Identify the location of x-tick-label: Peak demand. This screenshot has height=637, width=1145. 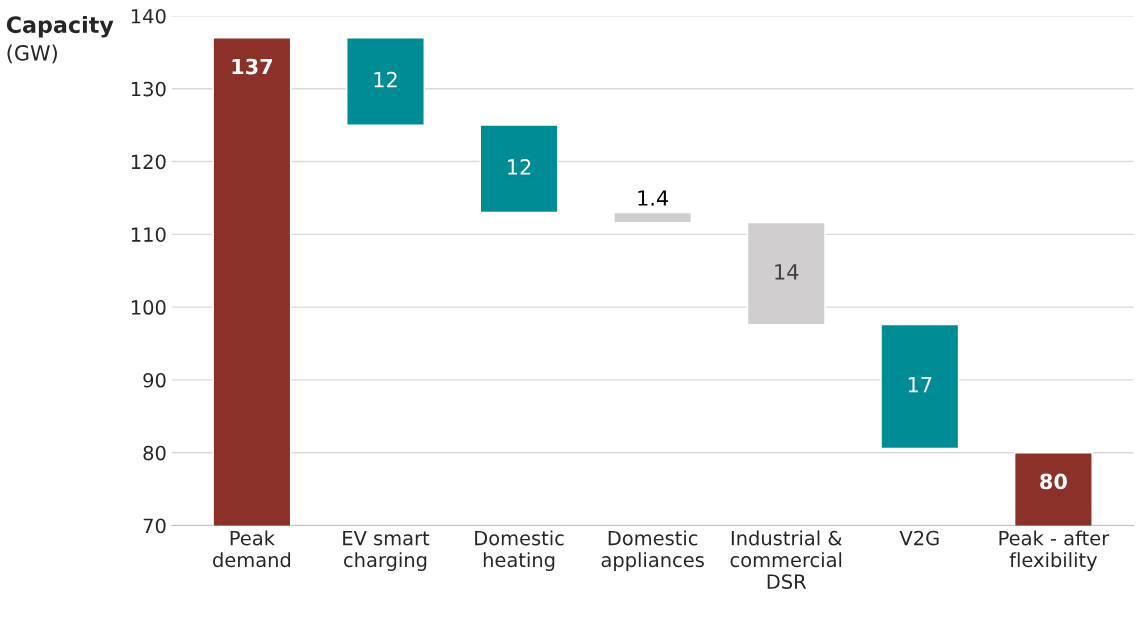
(252, 549).